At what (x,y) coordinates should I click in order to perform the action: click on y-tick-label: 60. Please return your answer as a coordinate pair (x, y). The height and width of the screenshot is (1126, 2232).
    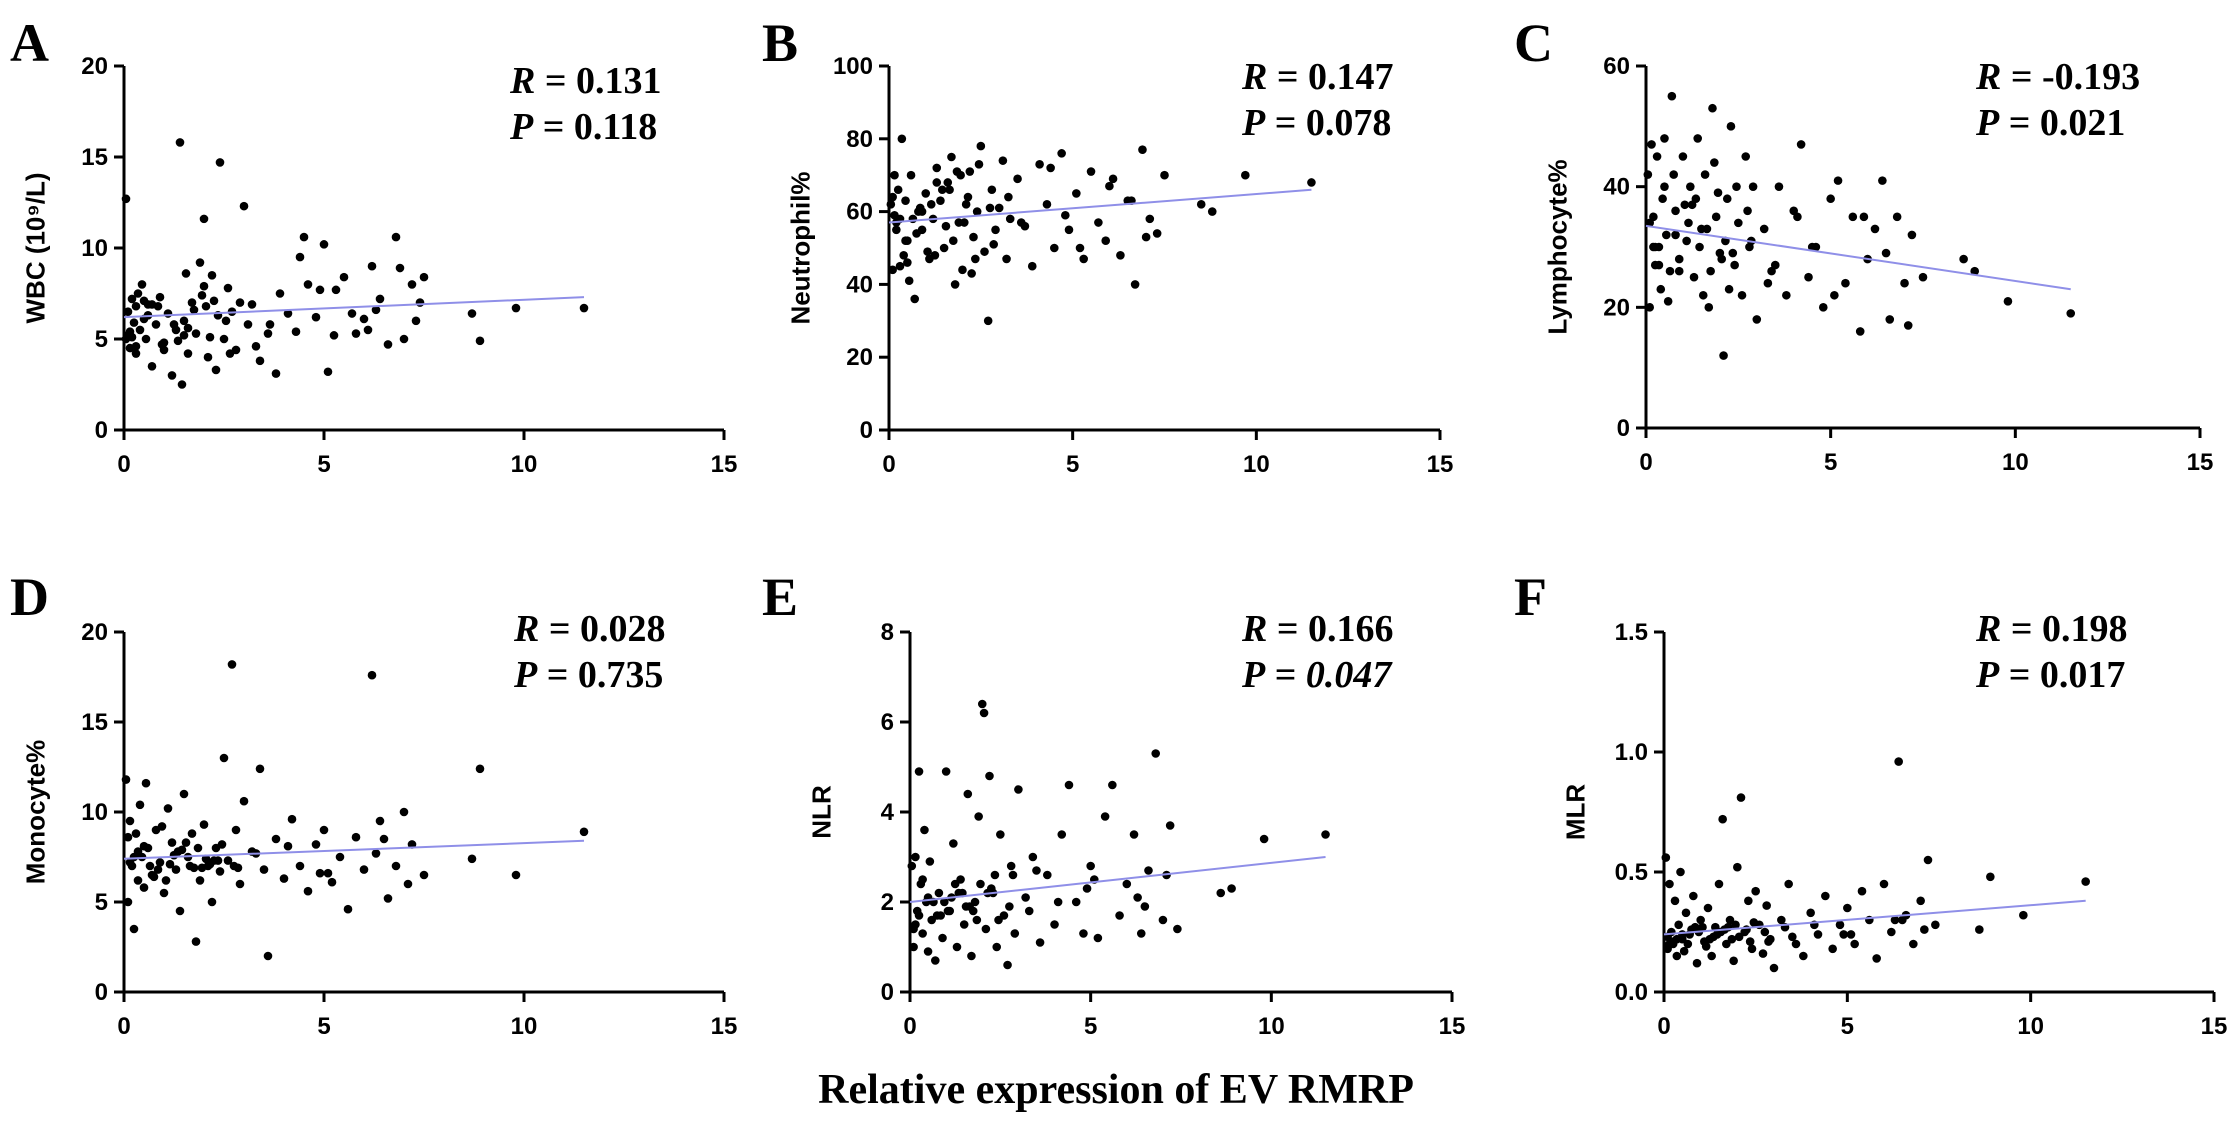
    Looking at the image, I should click on (1616, 66).